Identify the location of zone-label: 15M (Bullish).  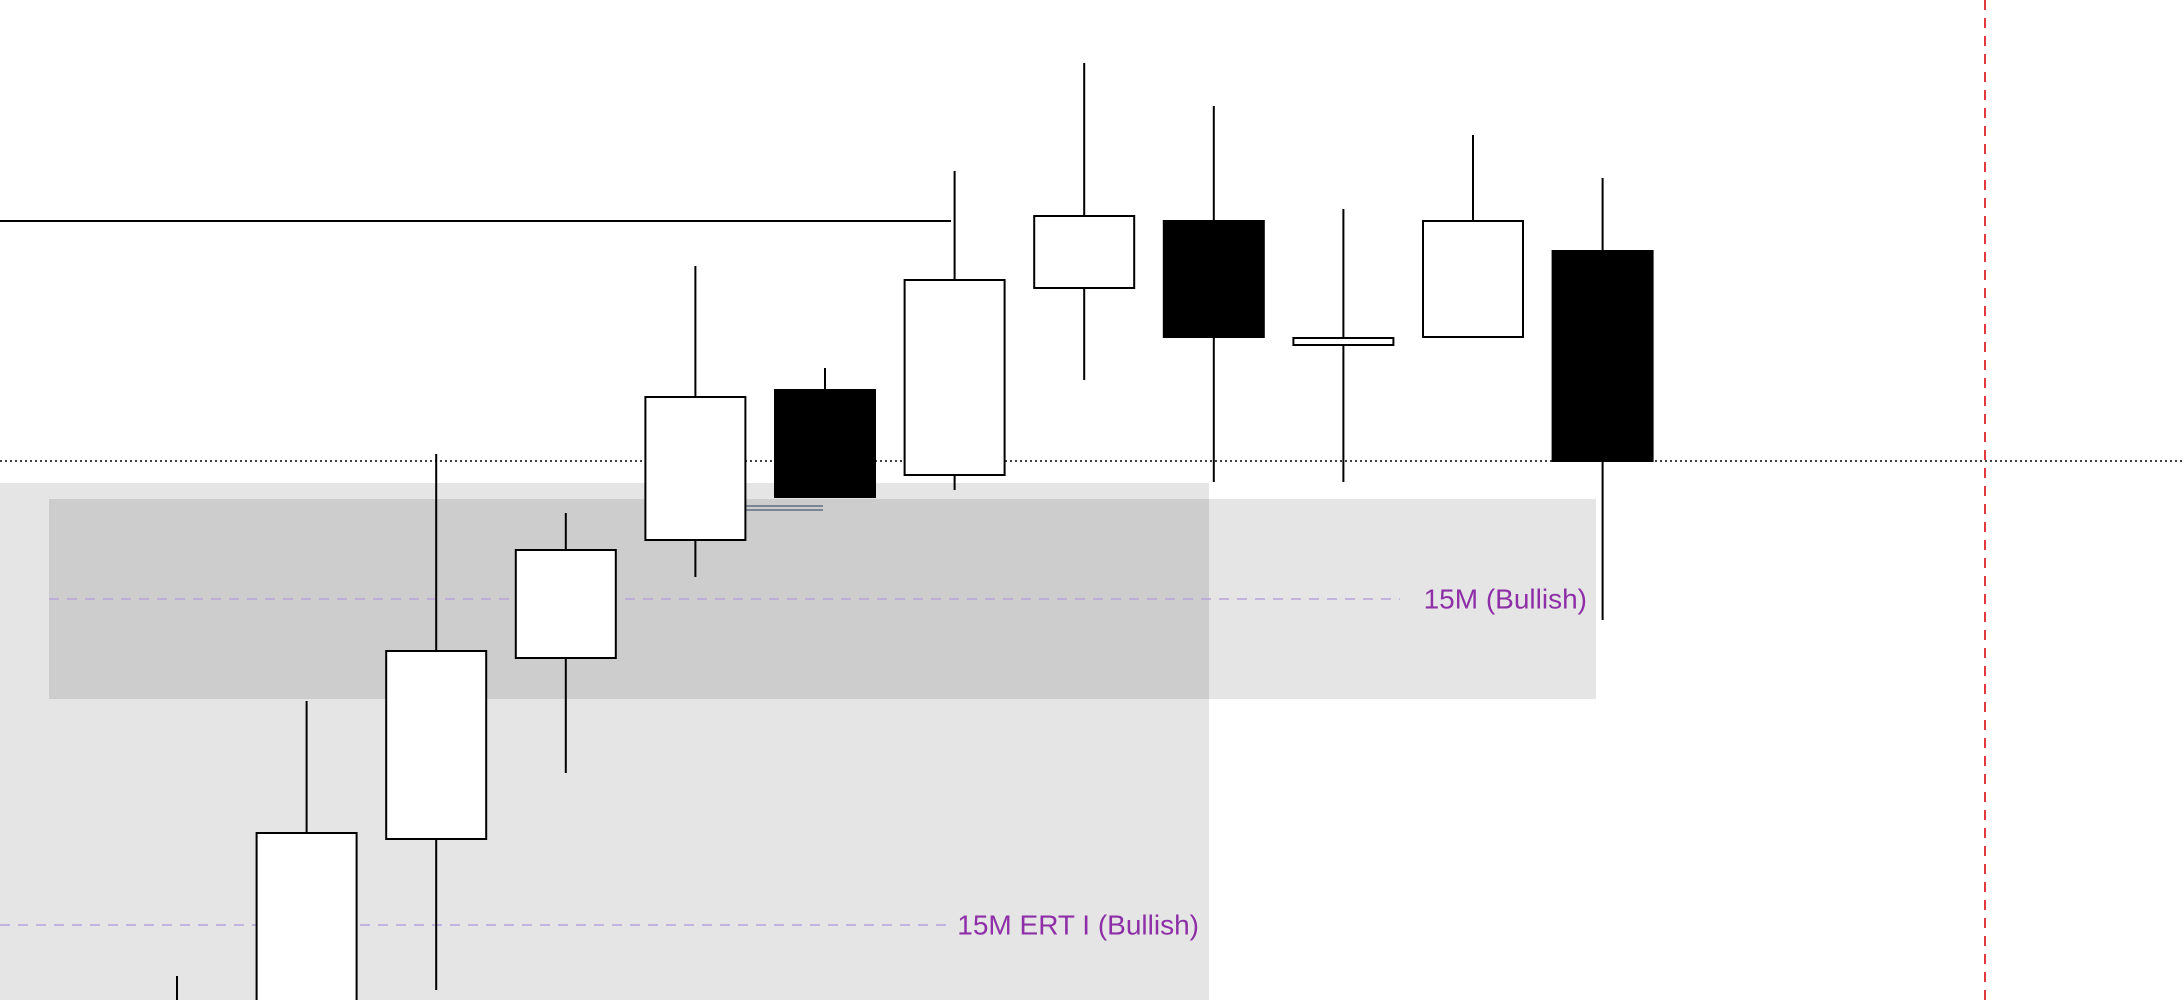
(1505, 598).